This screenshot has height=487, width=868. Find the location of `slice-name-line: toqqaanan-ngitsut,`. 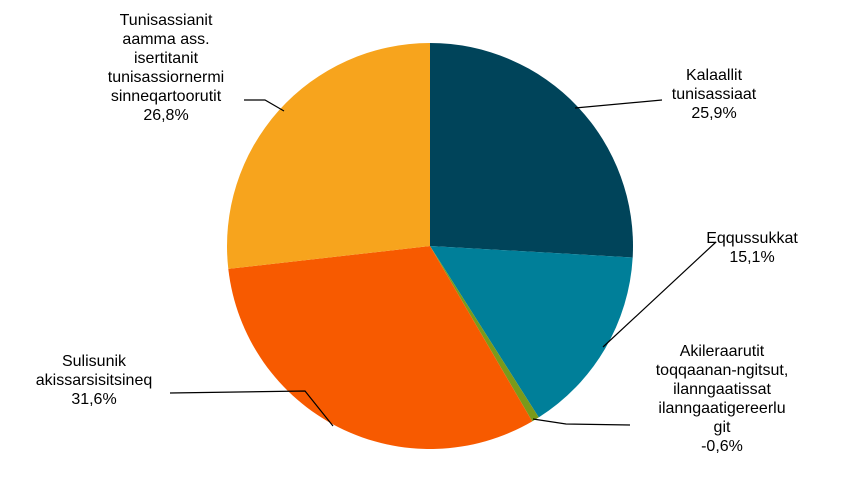

slice-name-line: toqqaanan-ngitsut, is located at coordinates (722, 370).